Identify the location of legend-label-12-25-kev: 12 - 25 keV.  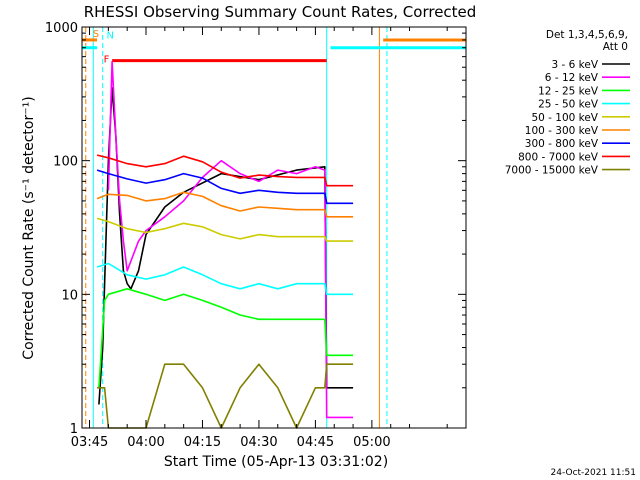
(568, 91).